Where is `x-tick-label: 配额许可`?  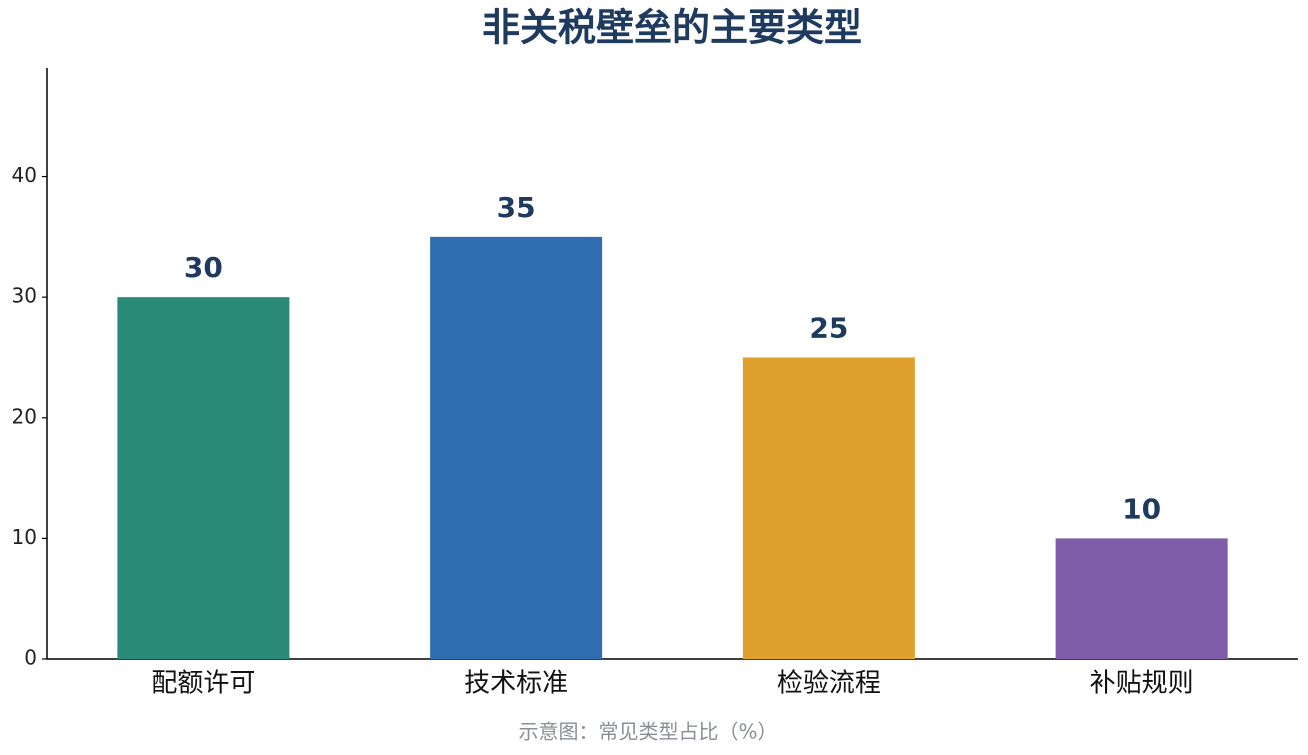
x-tick-label: 配额许可 is located at coordinates (203, 684).